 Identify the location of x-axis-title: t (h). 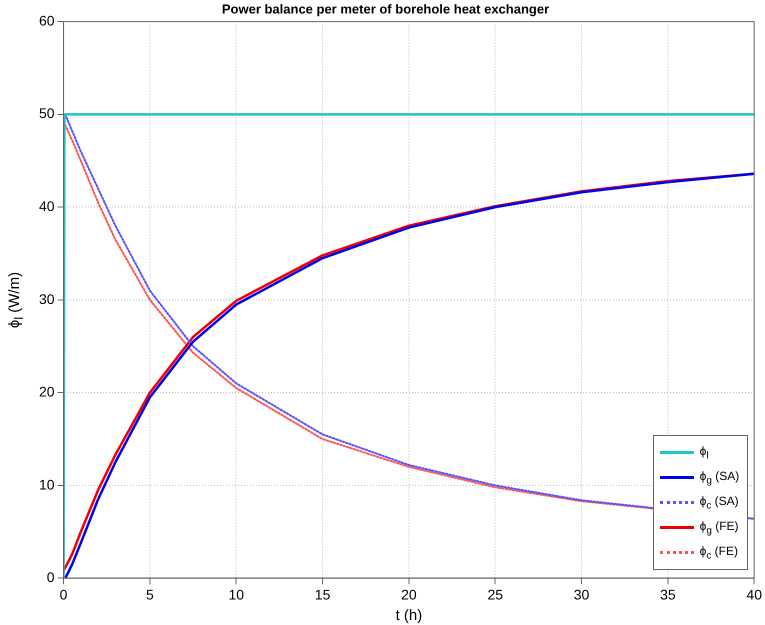
(409, 615).